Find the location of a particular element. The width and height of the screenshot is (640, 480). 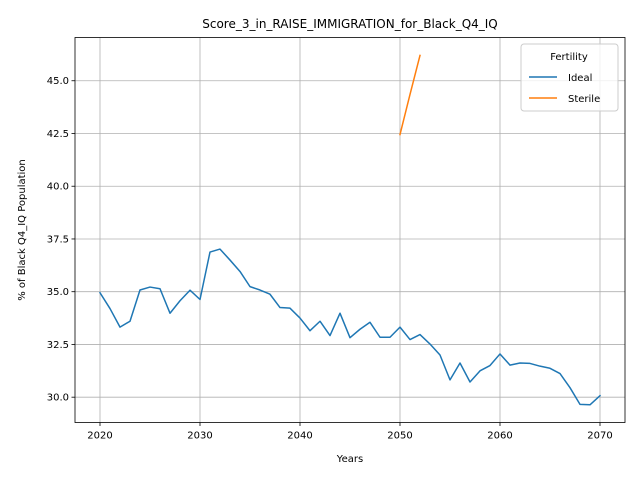

y-tick-label: 35.0 is located at coordinates (58, 292).